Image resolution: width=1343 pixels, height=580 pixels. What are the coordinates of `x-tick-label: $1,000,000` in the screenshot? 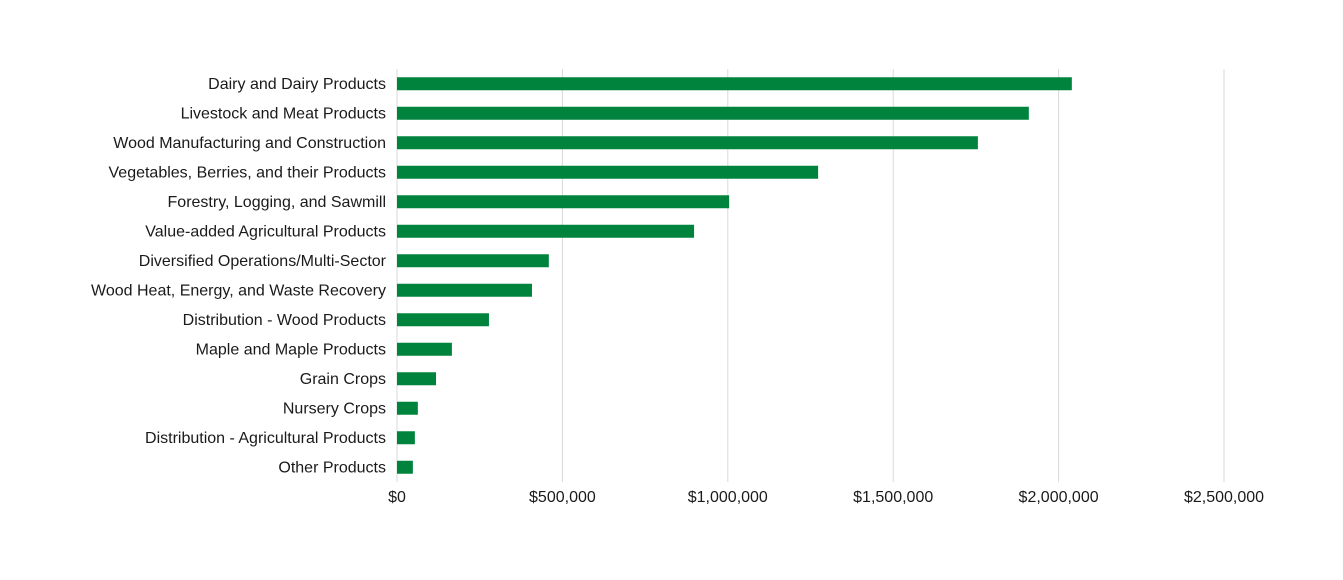 It's located at (728, 497).